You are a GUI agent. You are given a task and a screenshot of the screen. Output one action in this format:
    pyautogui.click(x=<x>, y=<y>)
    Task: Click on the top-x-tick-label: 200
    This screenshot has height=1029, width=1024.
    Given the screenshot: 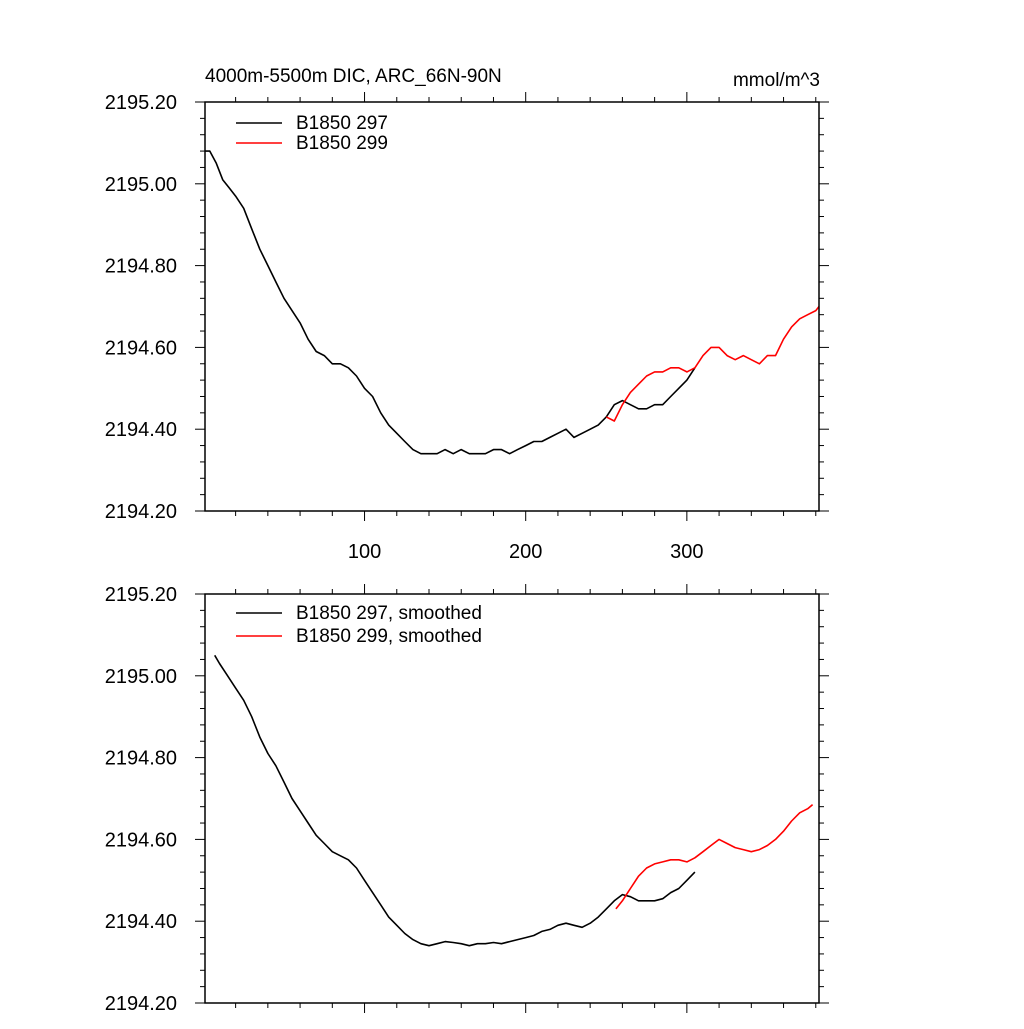 What is the action you would take?
    pyautogui.click(x=525, y=552)
    